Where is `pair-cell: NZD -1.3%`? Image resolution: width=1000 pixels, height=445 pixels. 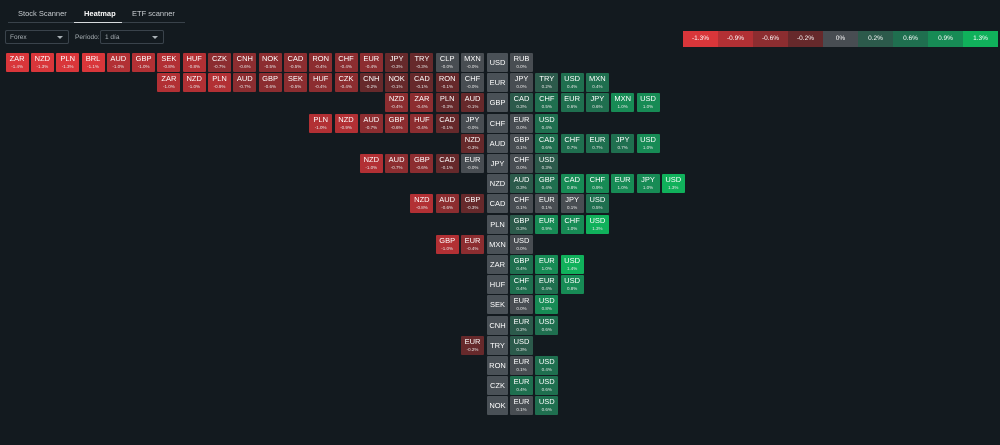 pair-cell: NZD -1.3% is located at coordinates (42, 62).